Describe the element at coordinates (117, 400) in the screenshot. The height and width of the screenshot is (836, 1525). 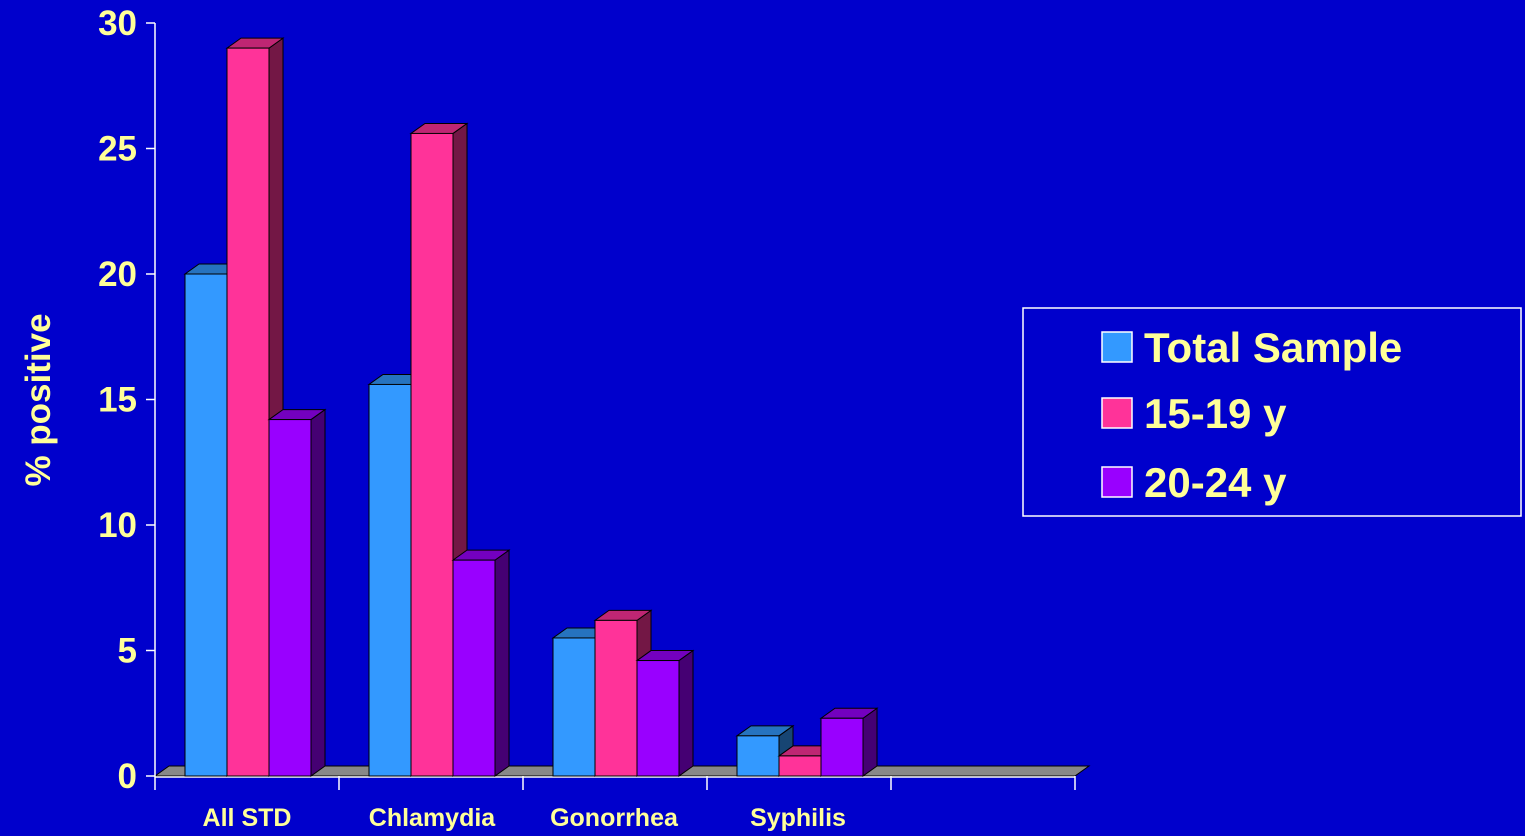
I see `y-tick-label: 15` at that location.